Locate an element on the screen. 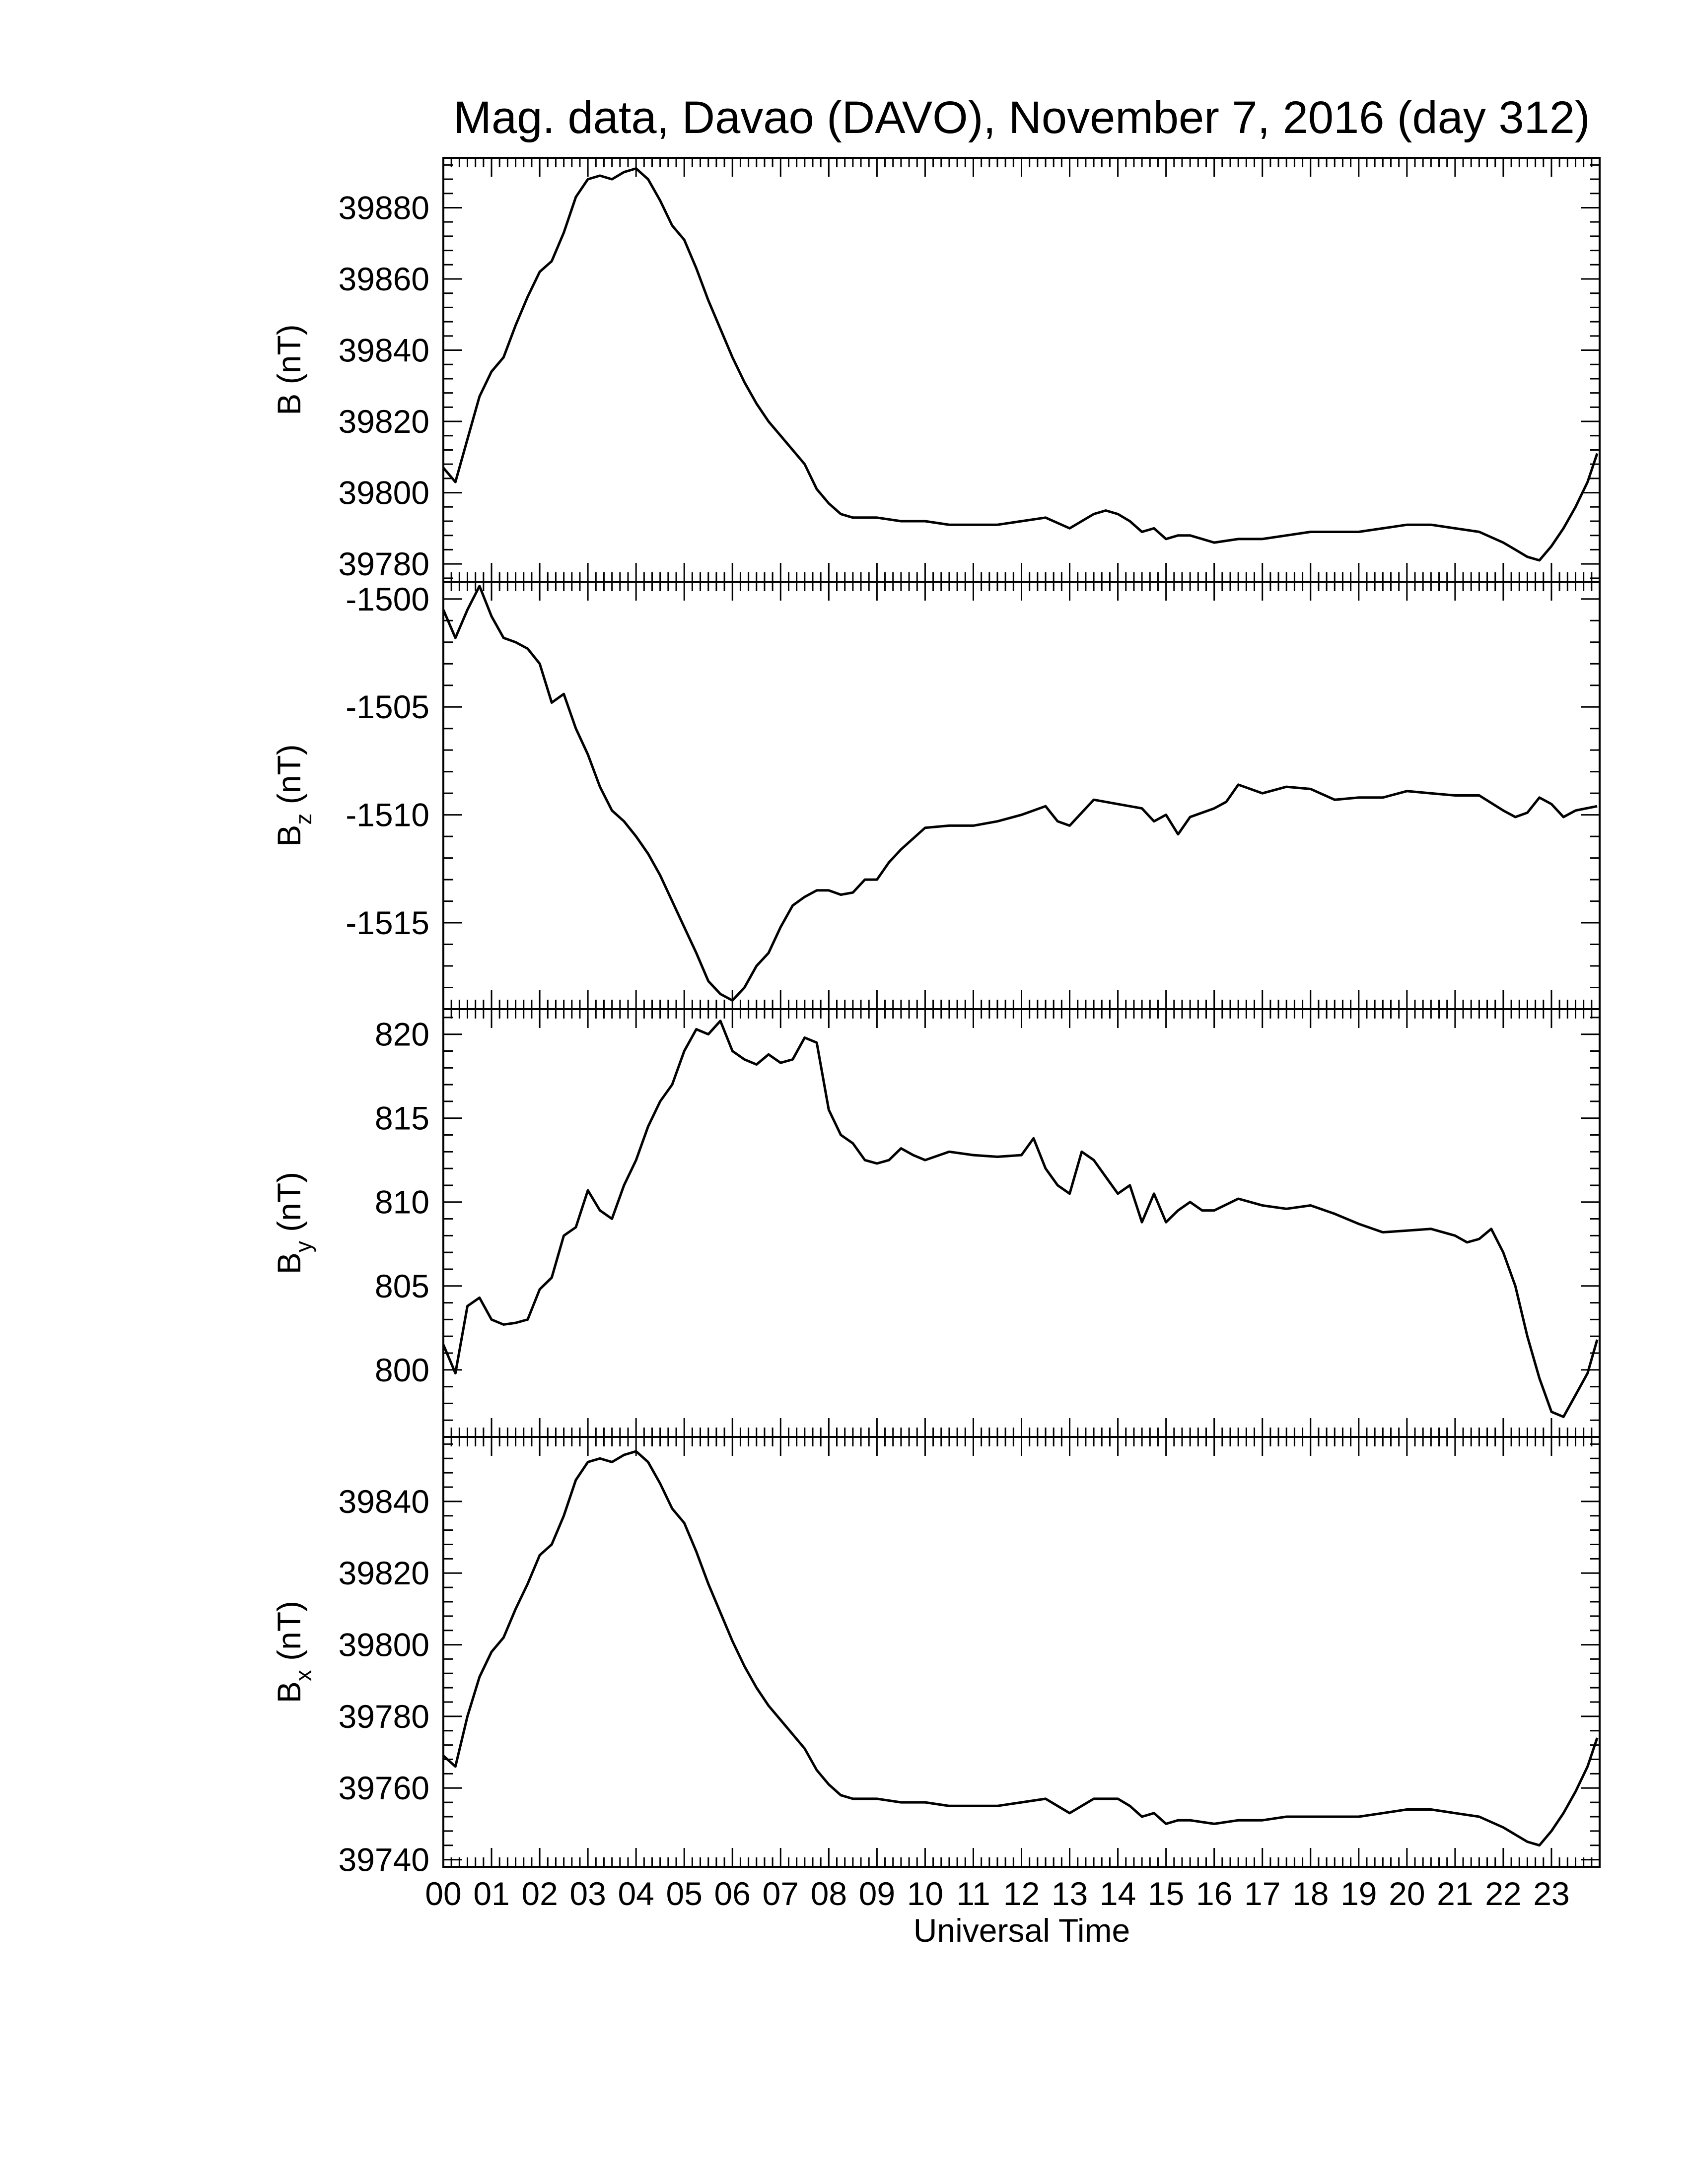 Image resolution: width=1688 pixels, height=2184 pixels. y-tick-label: -1510 is located at coordinates (387, 815).